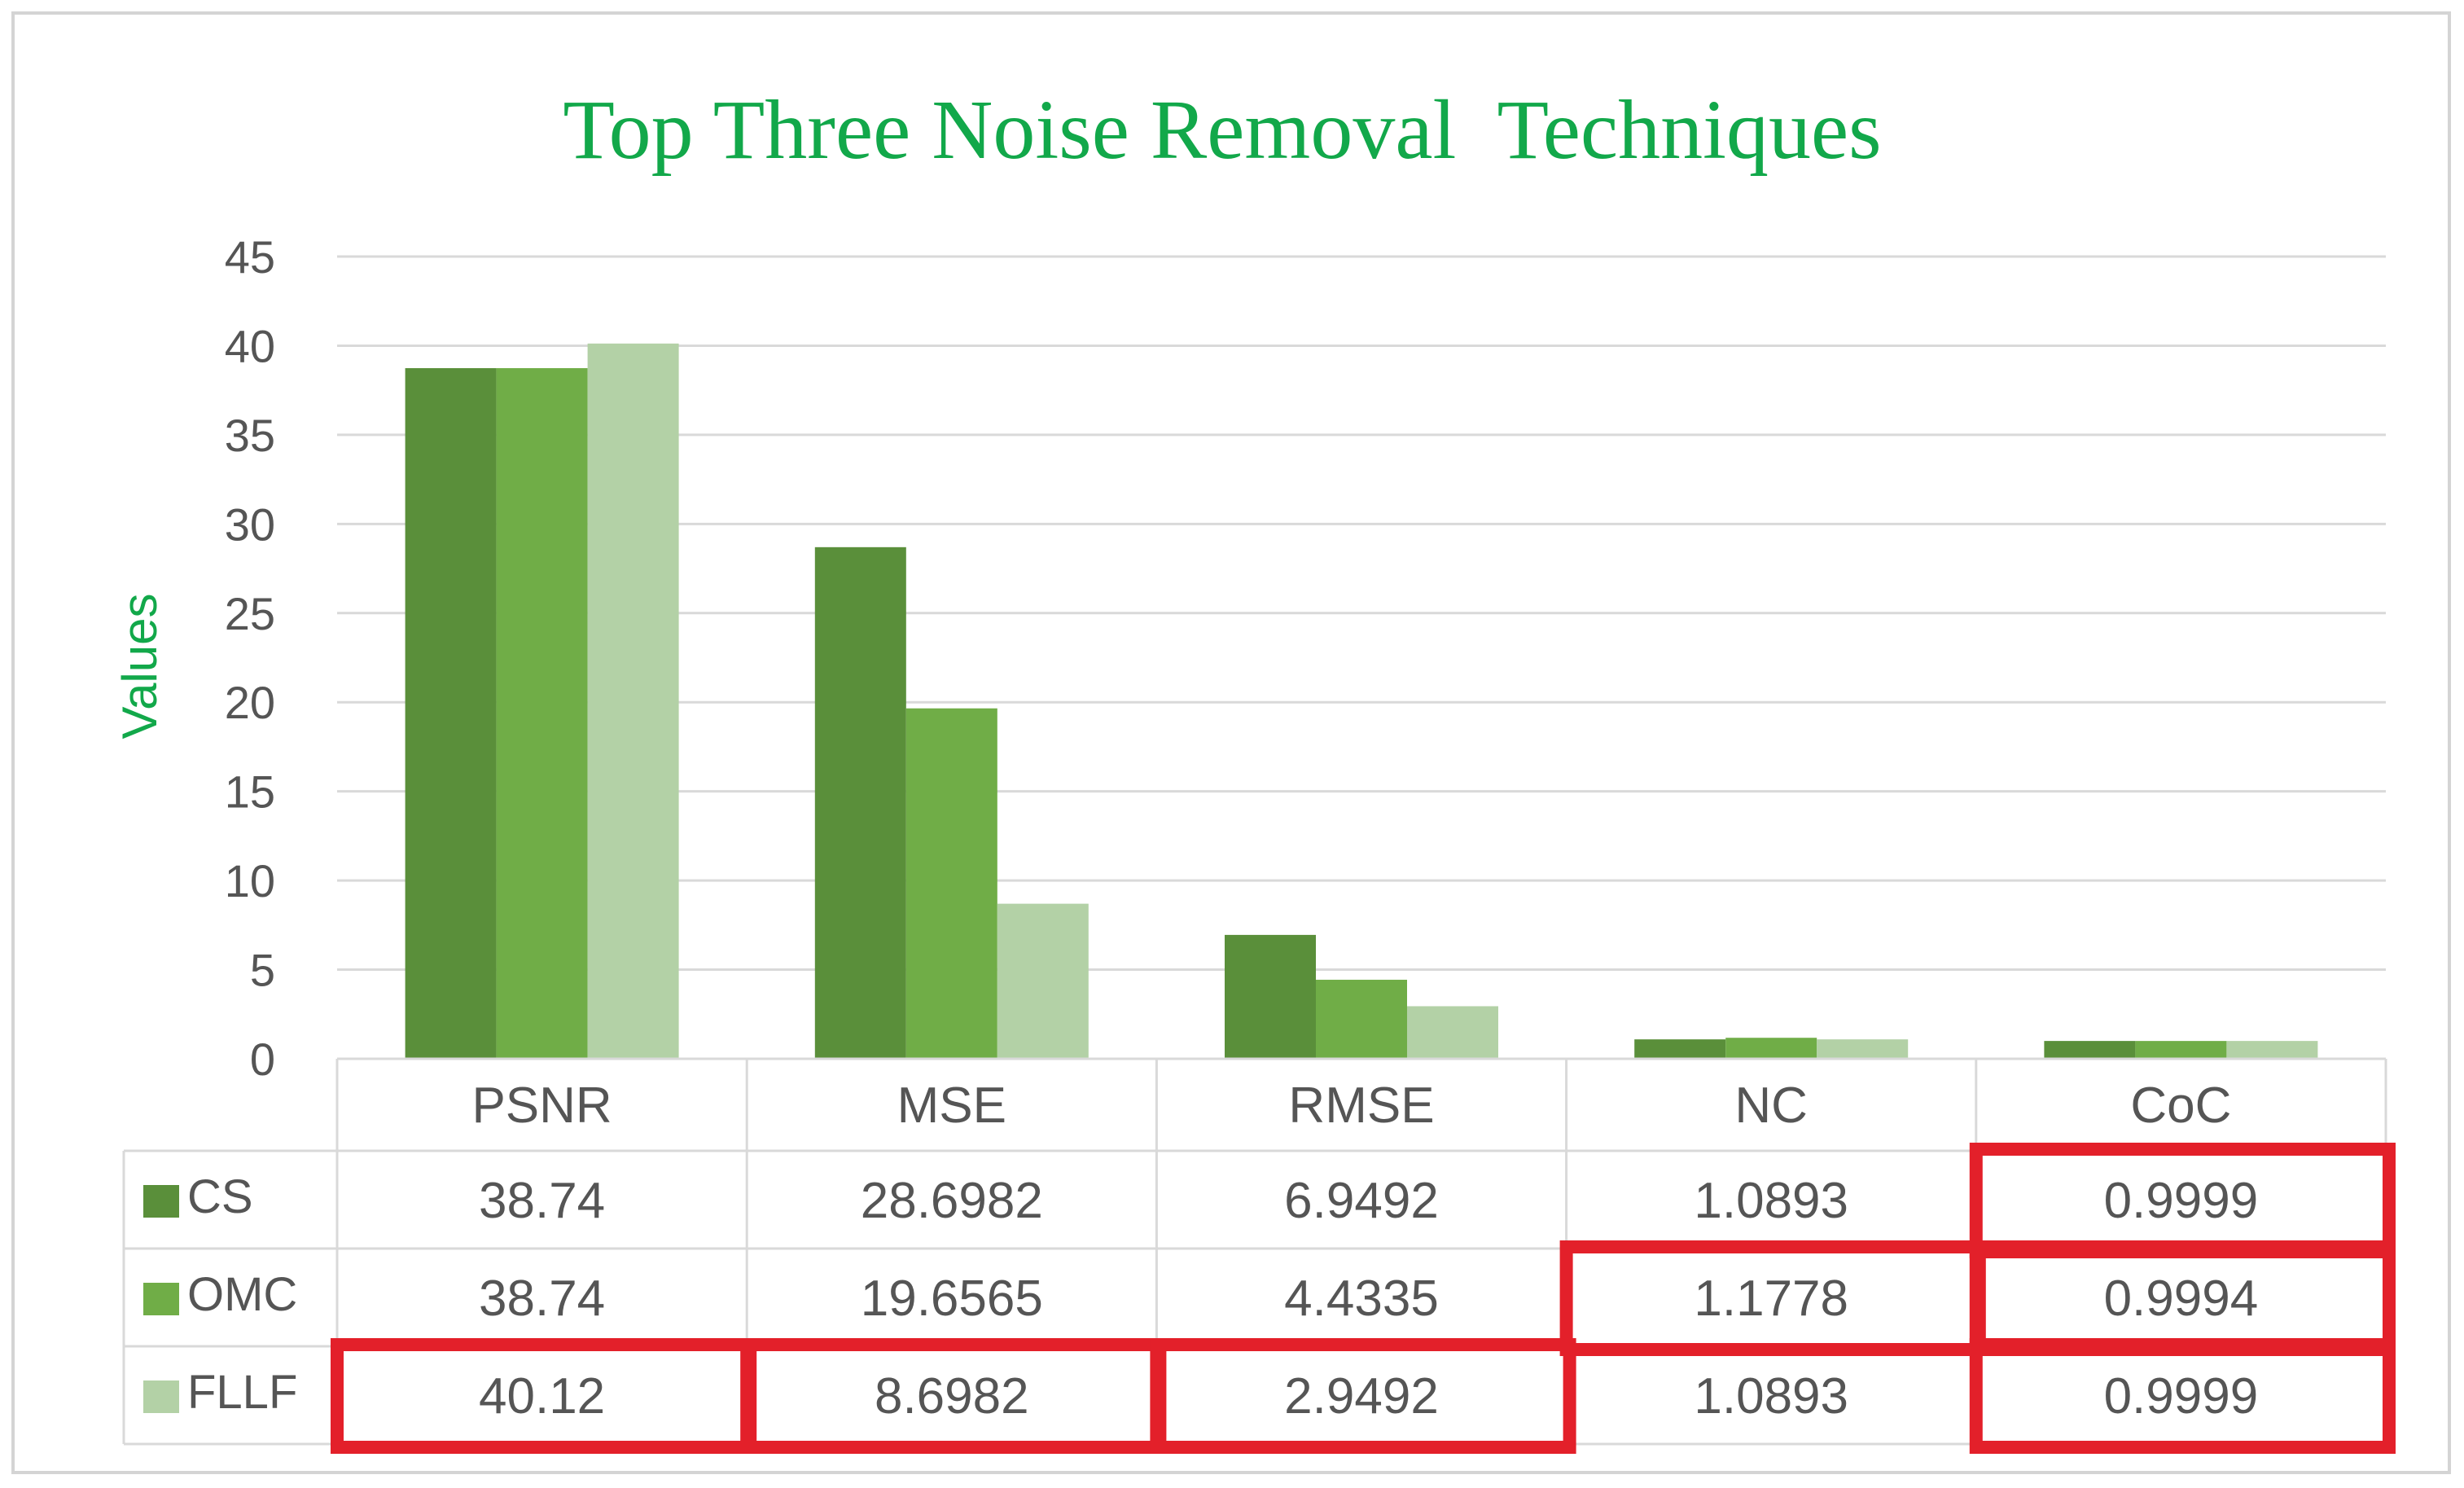 This screenshot has height=1488, width=2464. I want to click on bar-fllf-nc, so click(1863, 1049).